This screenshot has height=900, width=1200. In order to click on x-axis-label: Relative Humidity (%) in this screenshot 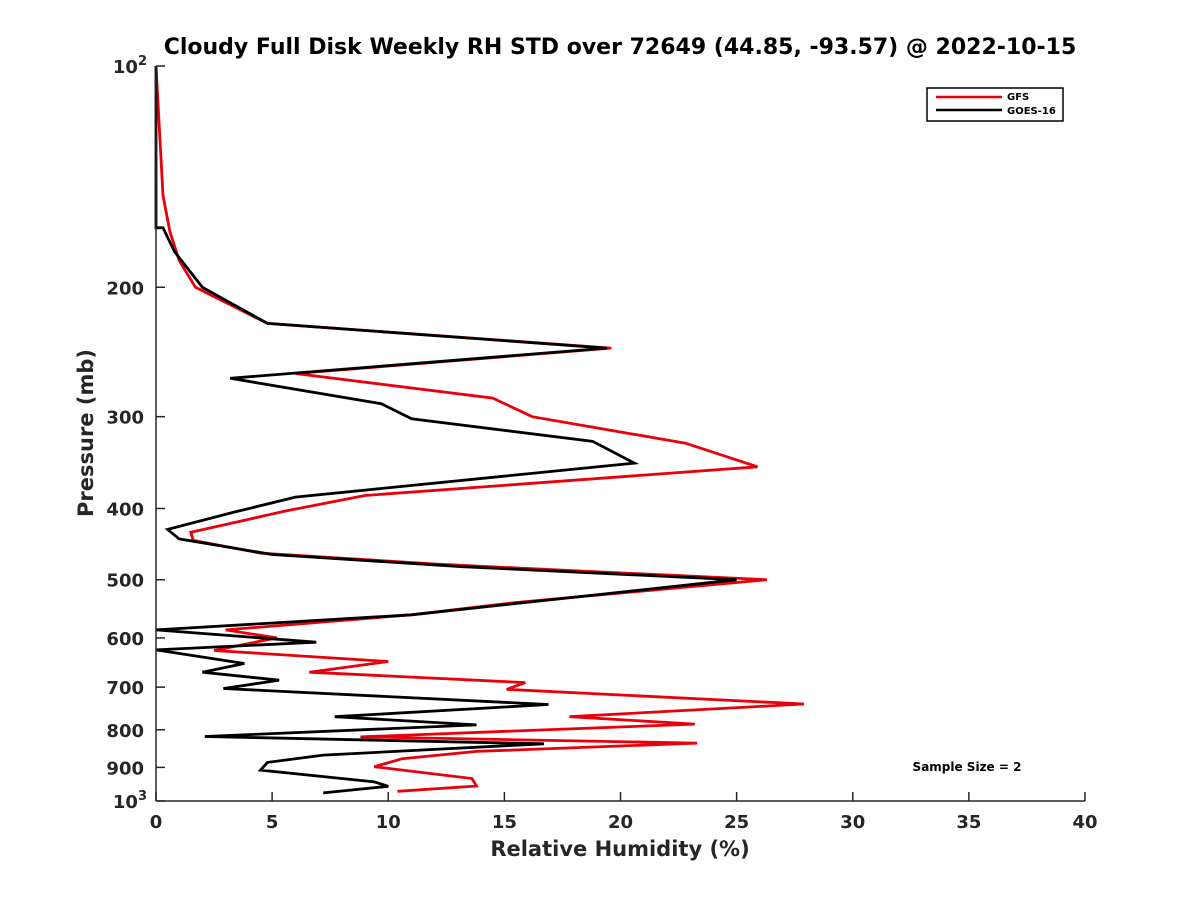, I will do `click(619, 849)`.